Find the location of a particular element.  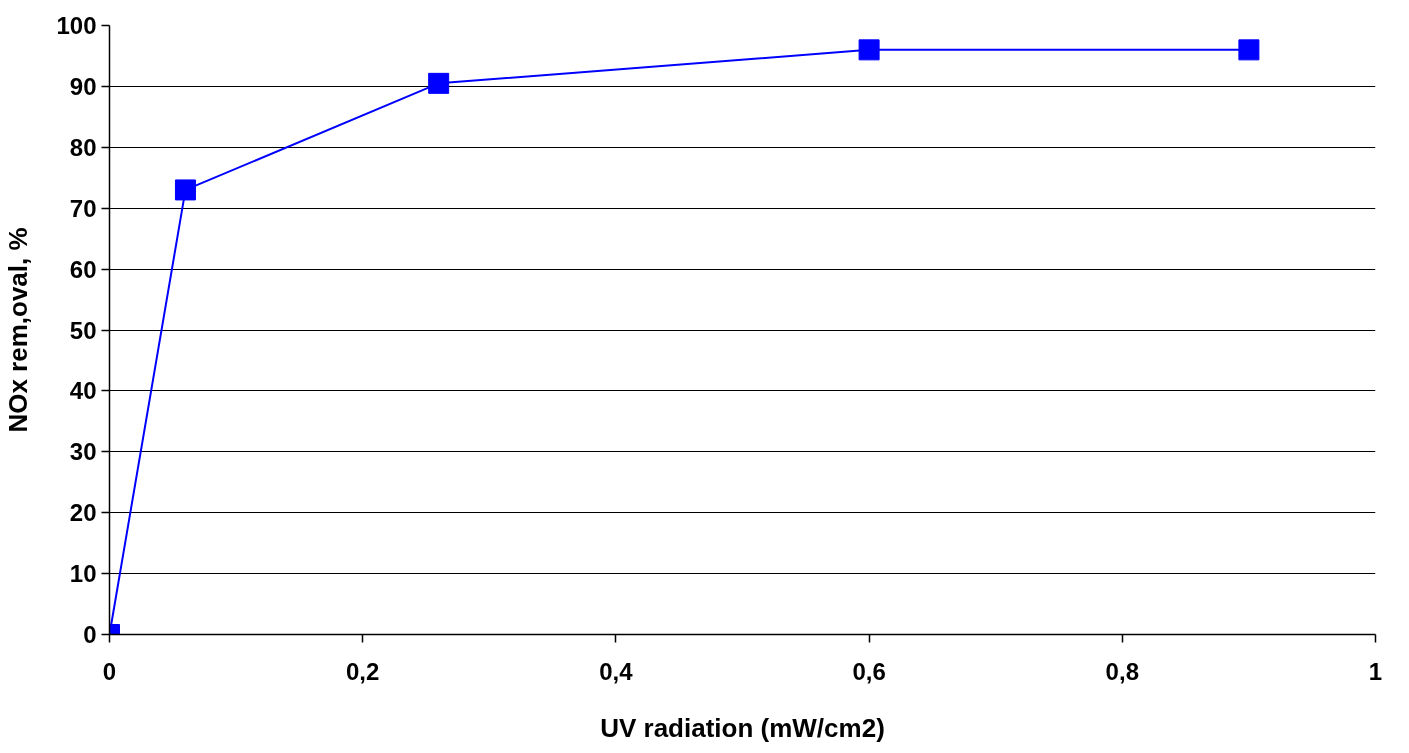

y-tick-label: 90 is located at coordinates (83, 86).